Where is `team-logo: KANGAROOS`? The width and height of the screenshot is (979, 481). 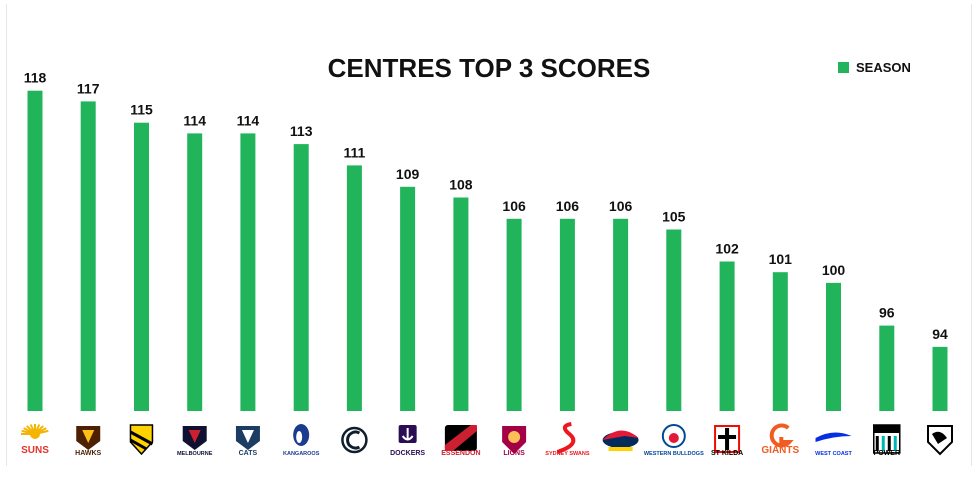
team-logo: KANGAROOS is located at coordinates (301, 440).